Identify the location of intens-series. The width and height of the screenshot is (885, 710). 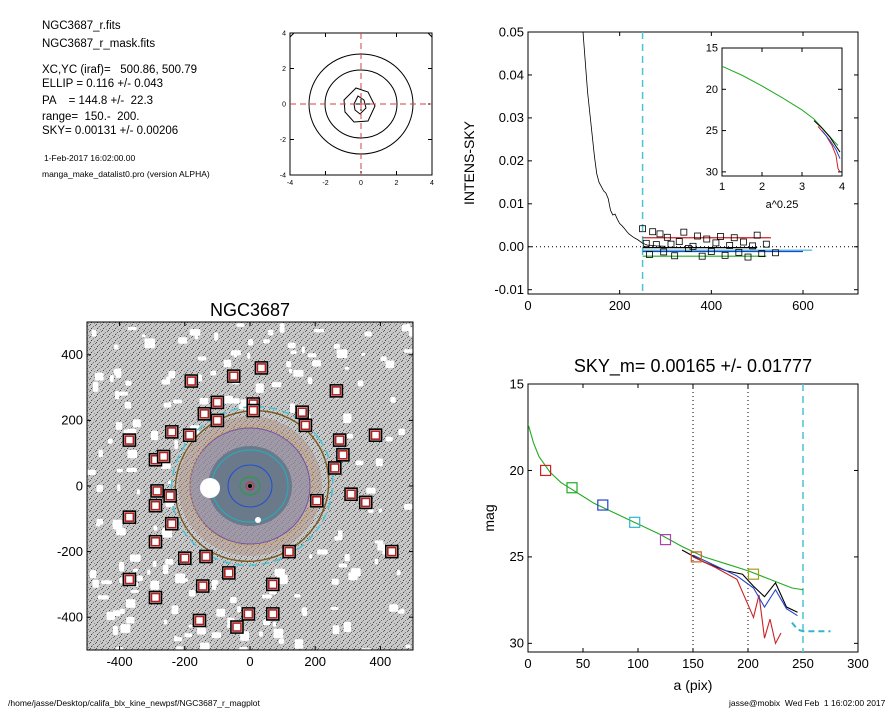
(727, 247).